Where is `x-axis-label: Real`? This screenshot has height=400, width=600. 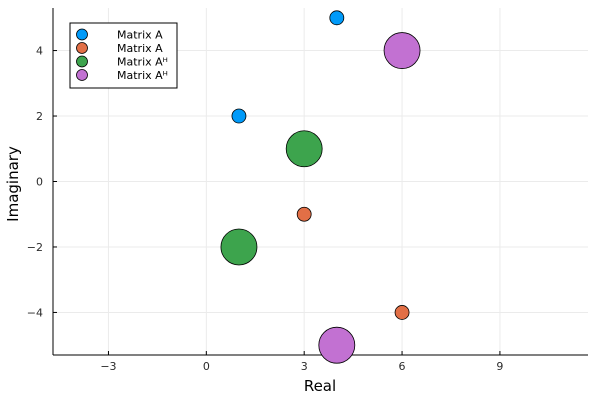
x-axis-label: Real is located at coordinates (320, 386).